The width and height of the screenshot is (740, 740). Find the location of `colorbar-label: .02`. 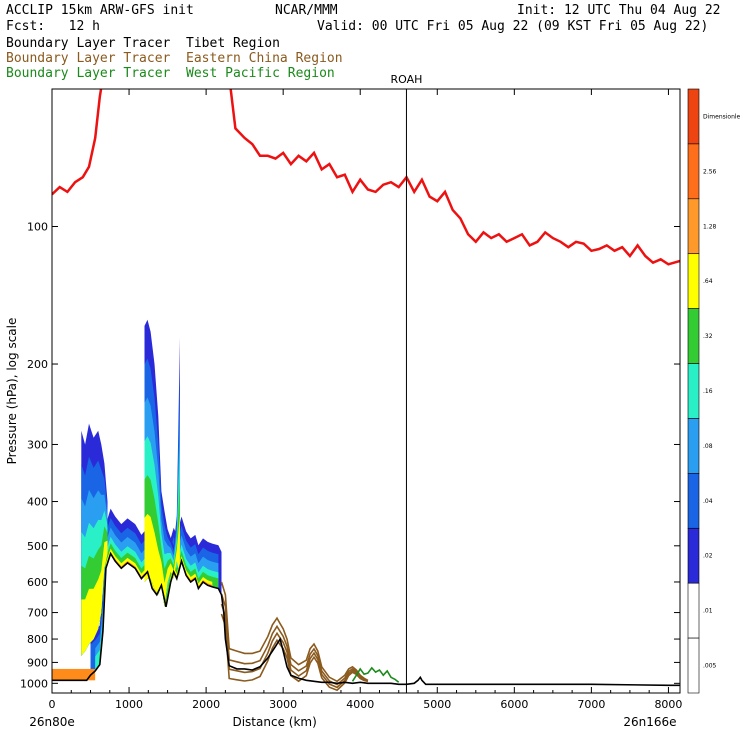

colorbar-label: .02 is located at coordinates (708, 556).